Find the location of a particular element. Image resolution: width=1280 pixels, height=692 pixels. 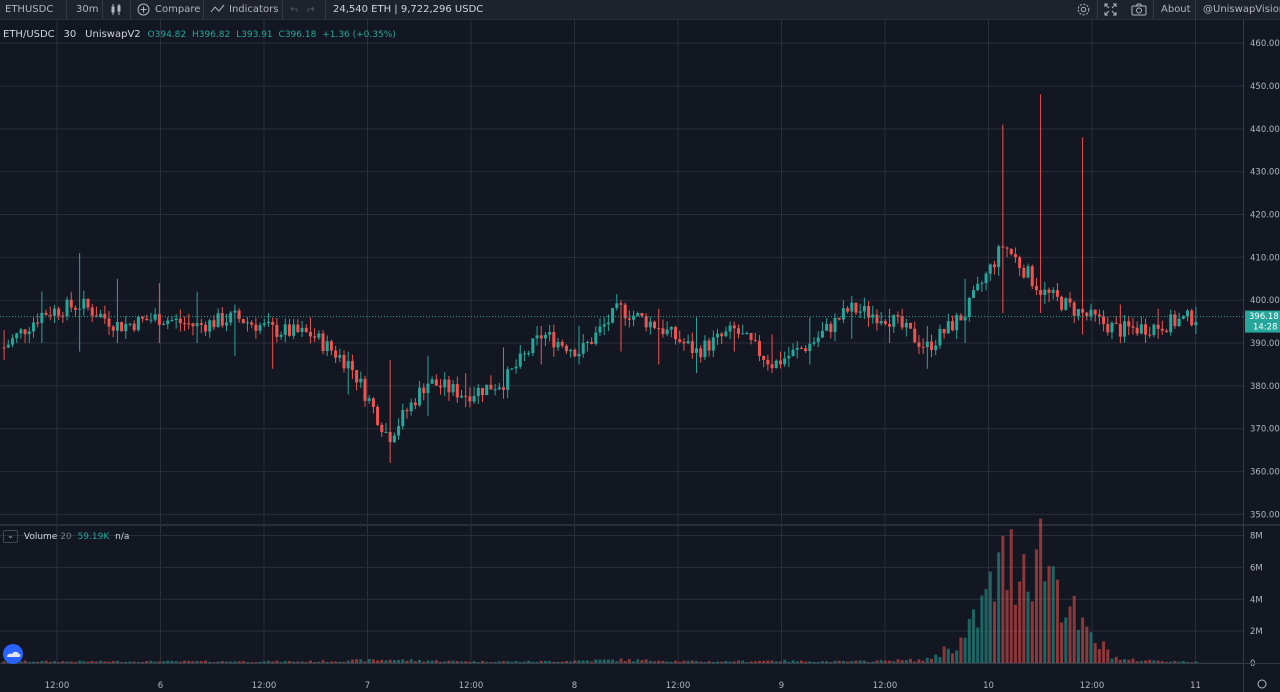

compare-add-icon is located at coordinates (143, 9).